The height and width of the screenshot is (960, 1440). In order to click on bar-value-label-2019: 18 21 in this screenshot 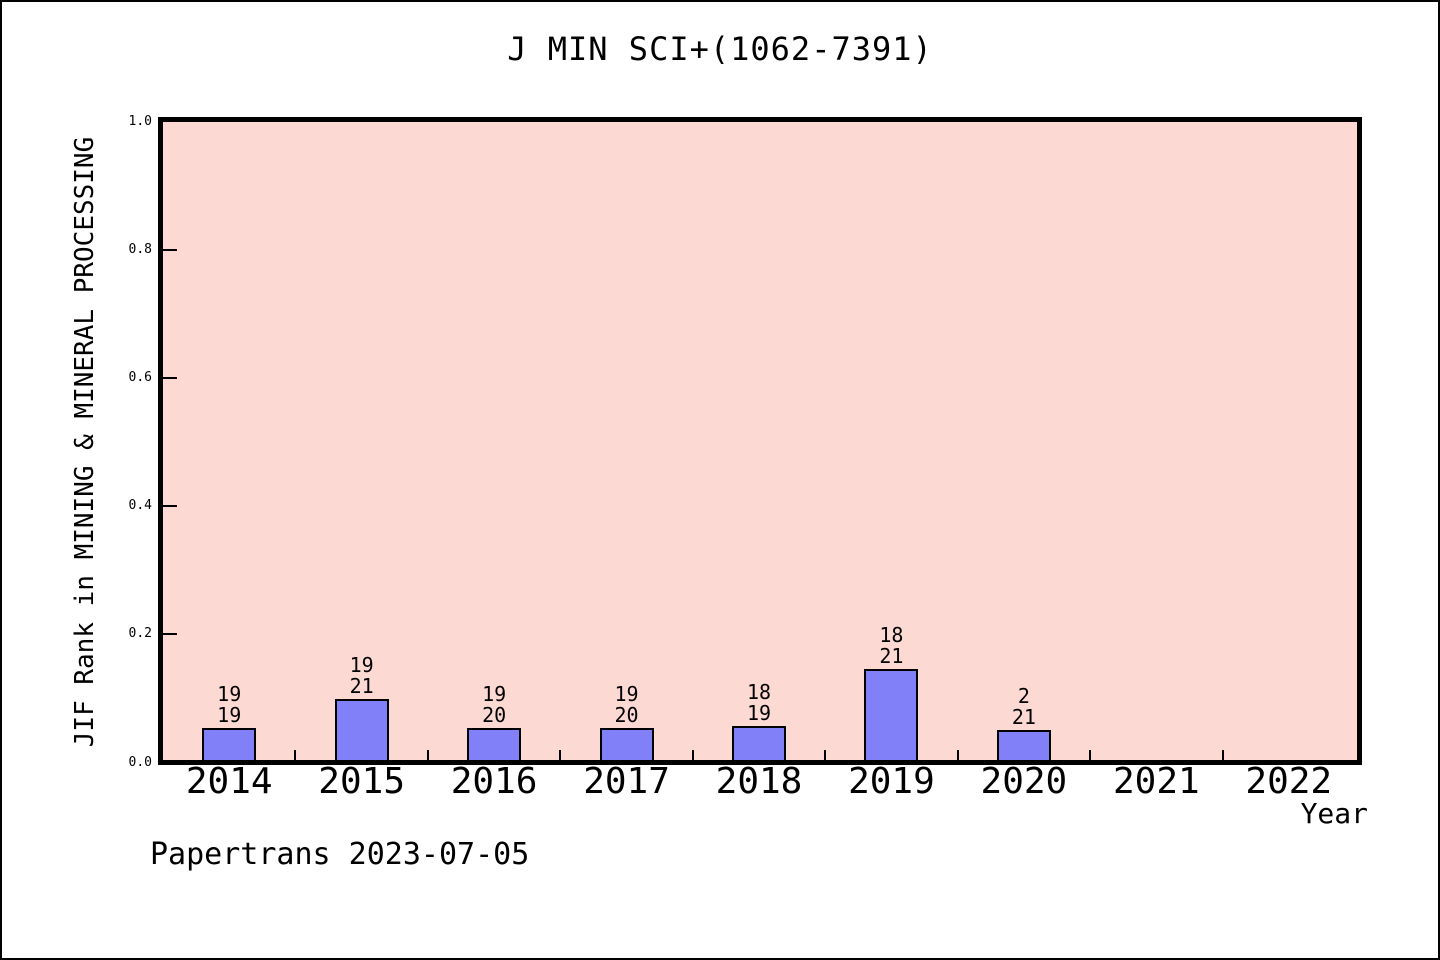, I will do `click(891, 645)`.